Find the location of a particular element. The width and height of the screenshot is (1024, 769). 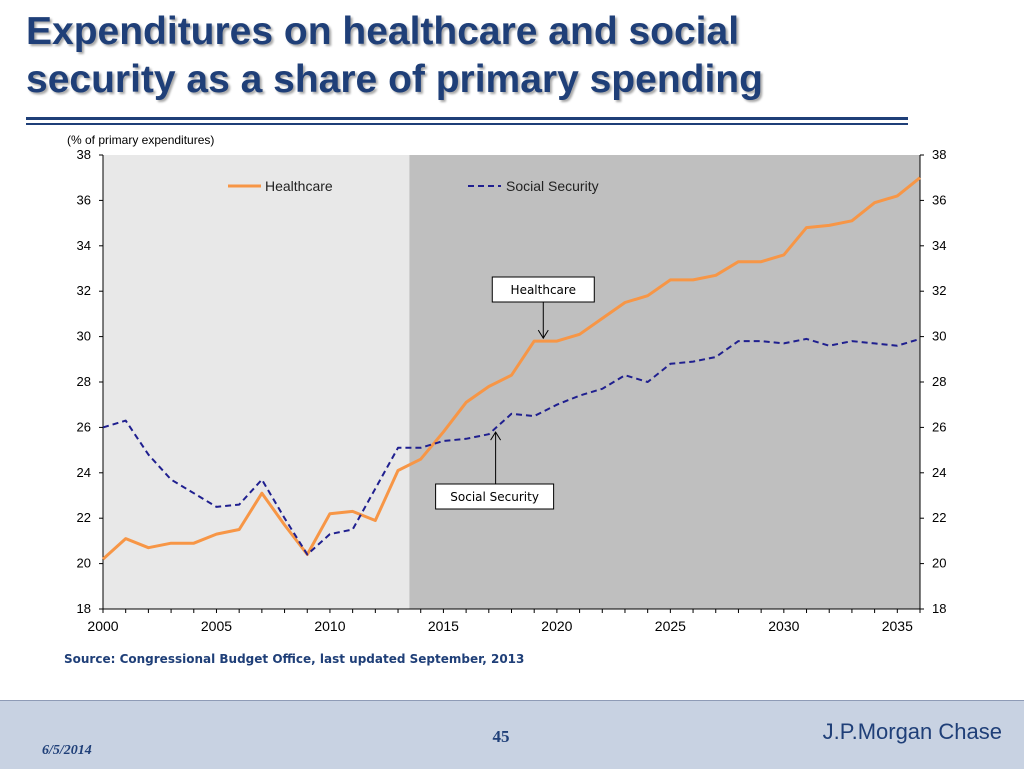

title-divider-bottom is located at coordinates (467, 124).